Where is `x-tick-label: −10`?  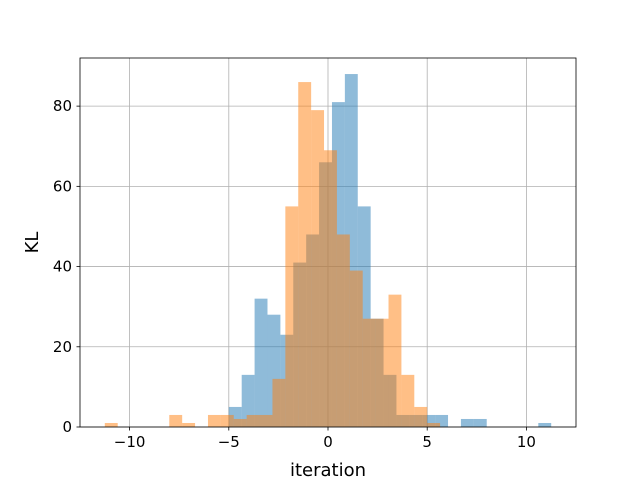 x-tick-label: −10 is located at coordinates (130, 442).